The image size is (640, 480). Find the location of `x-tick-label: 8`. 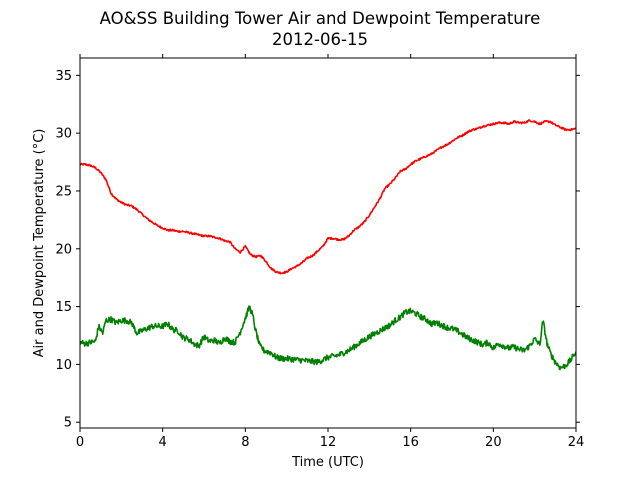

x-tick-label: 8 is located at coordinates (245, 442).